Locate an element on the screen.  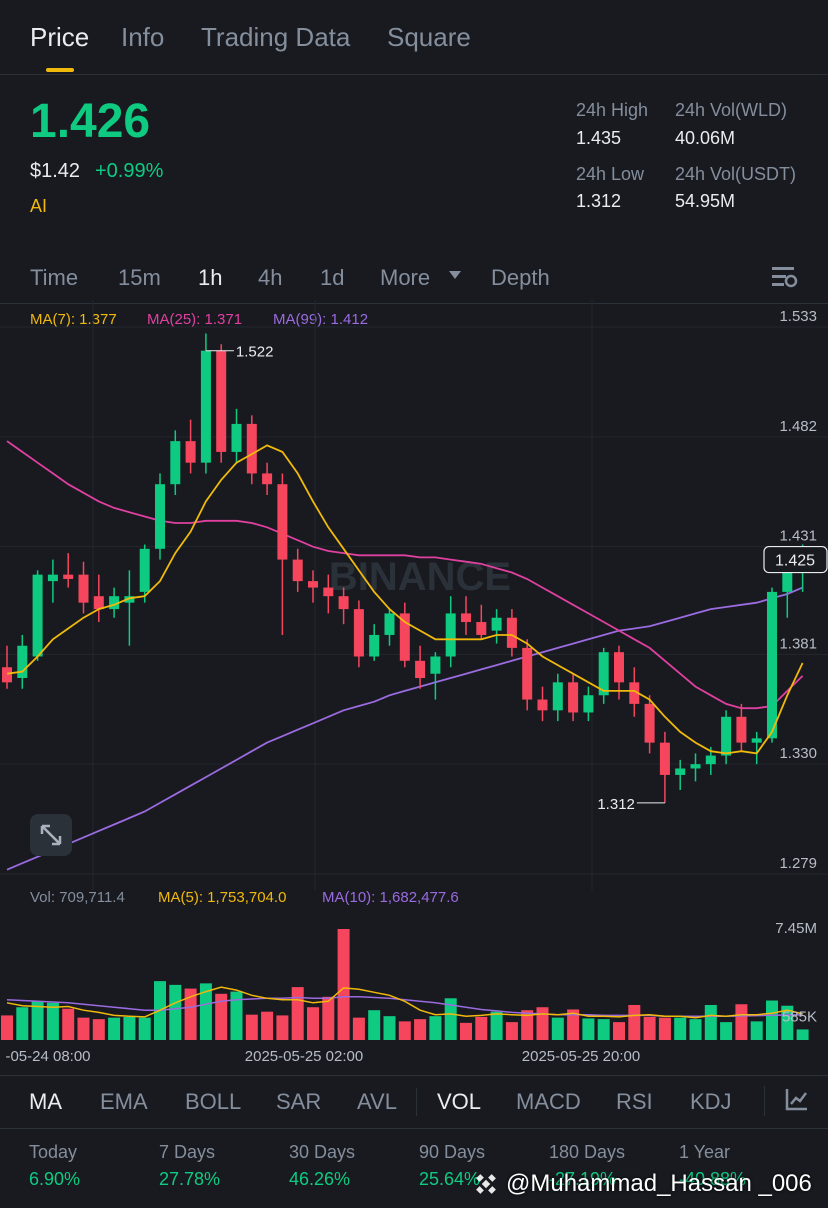
tab-trading-data: Trading Data is located at coordinates (276, 37).